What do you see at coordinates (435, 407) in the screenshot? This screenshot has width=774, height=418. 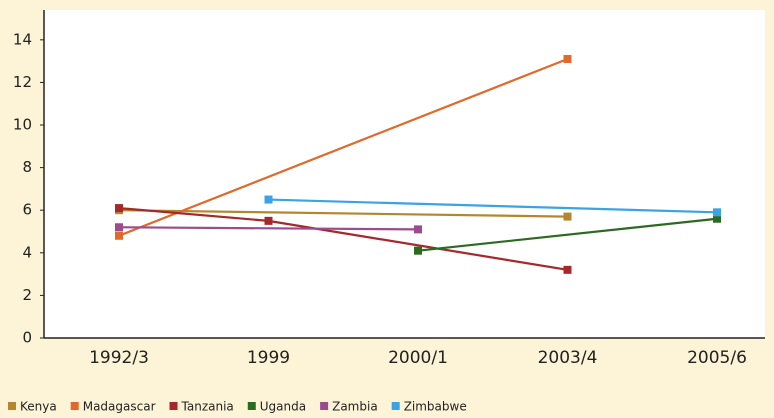 I see `legend-label: Zimbabwe` at bounding box center [435, 407].